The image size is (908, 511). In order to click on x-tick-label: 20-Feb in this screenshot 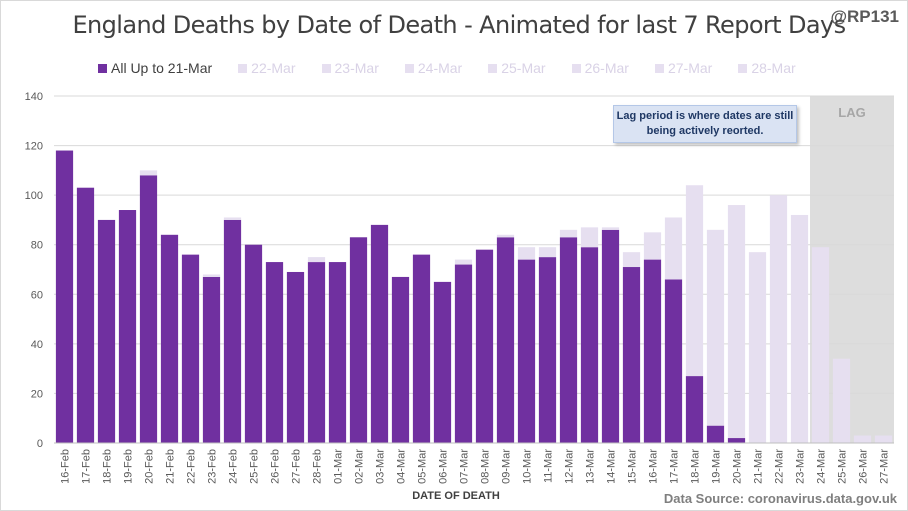, I will do `click(150, 466)`.